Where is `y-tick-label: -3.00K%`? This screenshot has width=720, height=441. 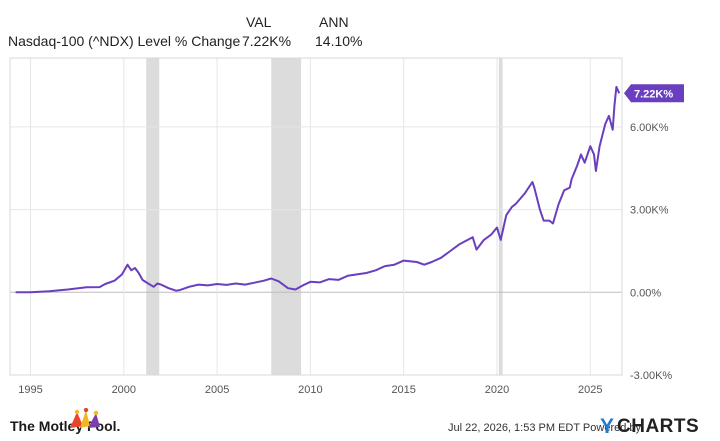 y-tick-label: -3.00K% is located at coordinates (651, 376).